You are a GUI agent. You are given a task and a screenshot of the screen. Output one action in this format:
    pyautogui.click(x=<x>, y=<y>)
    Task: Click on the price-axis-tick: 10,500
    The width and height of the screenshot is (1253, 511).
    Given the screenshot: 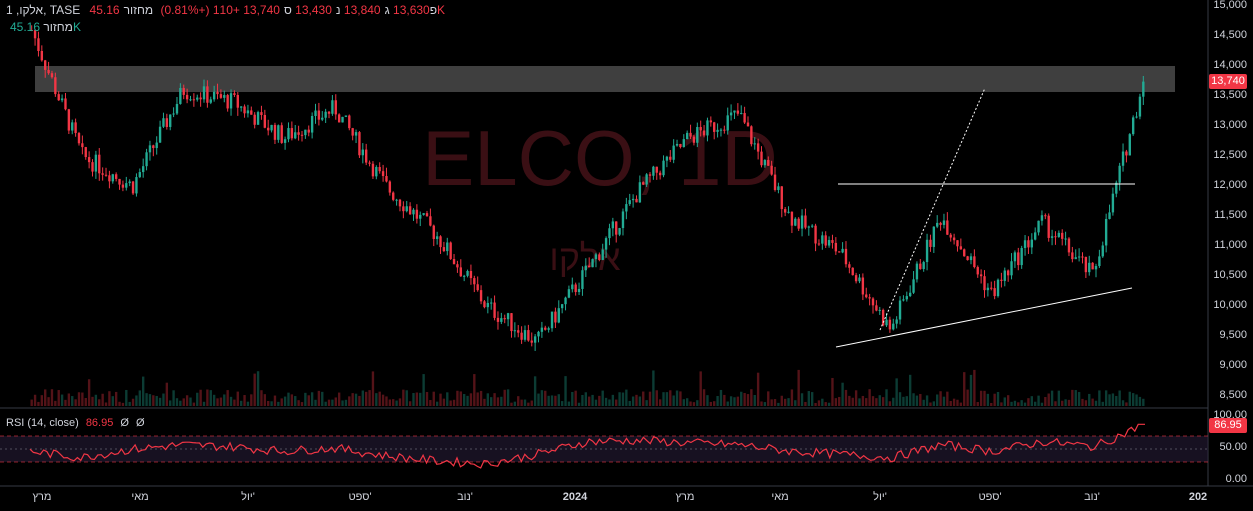 What is the action you would take?
    pyautogui.click(x=1230, y=275)
    